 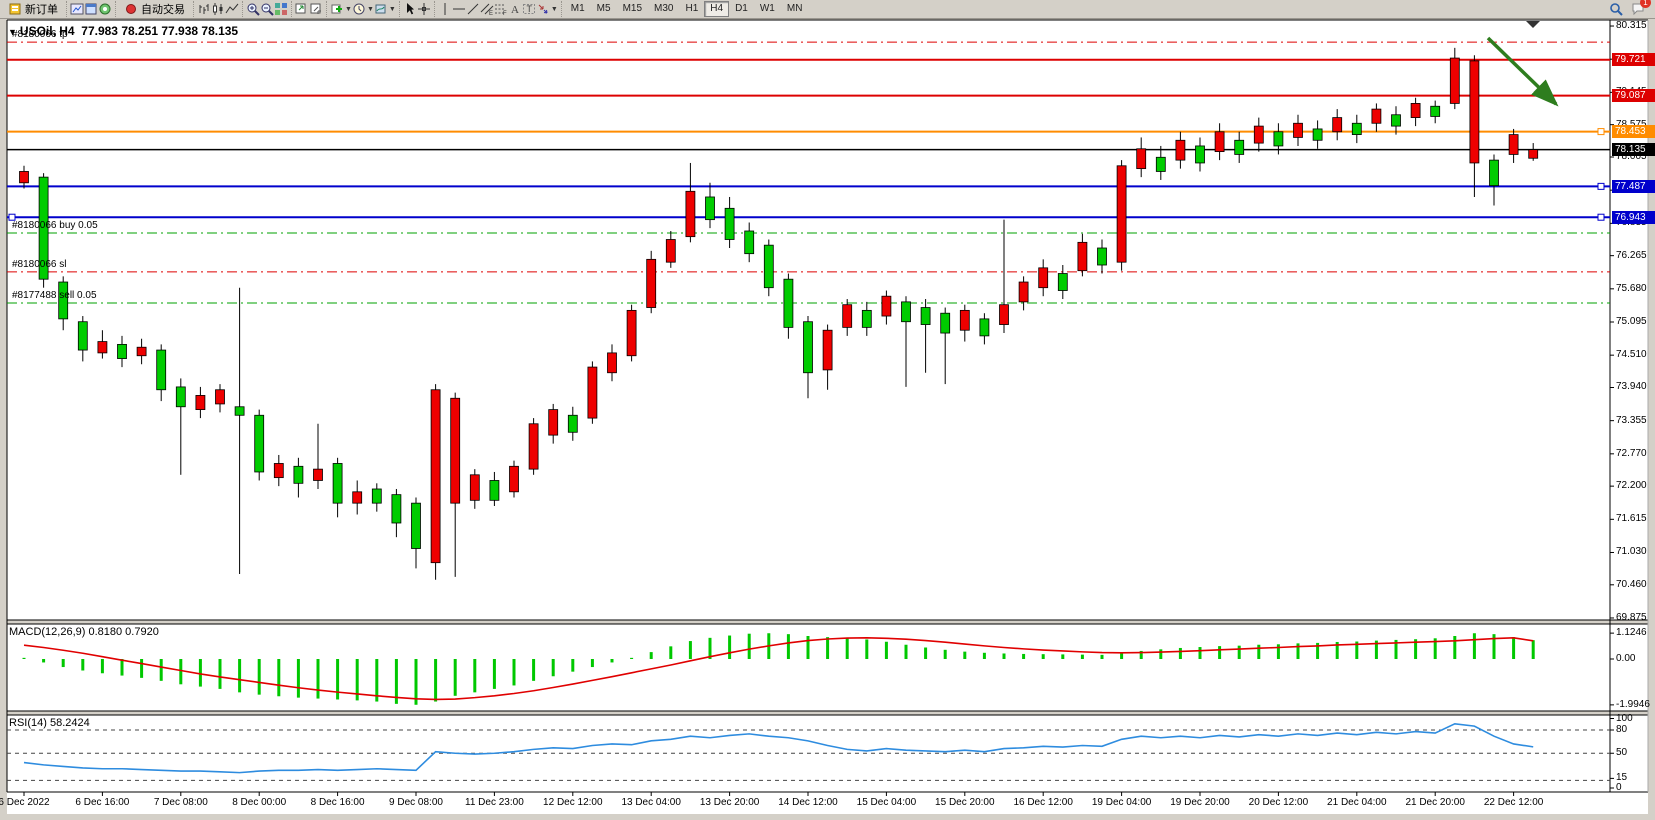 I want to click on arrows-dropdown-icon: ▼, so click(x=554, y=9).